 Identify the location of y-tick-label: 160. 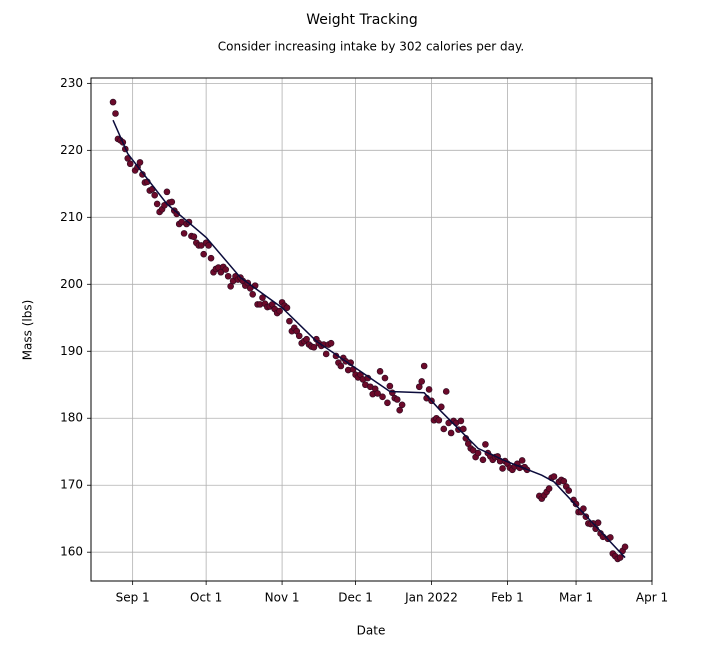
(71, 552).